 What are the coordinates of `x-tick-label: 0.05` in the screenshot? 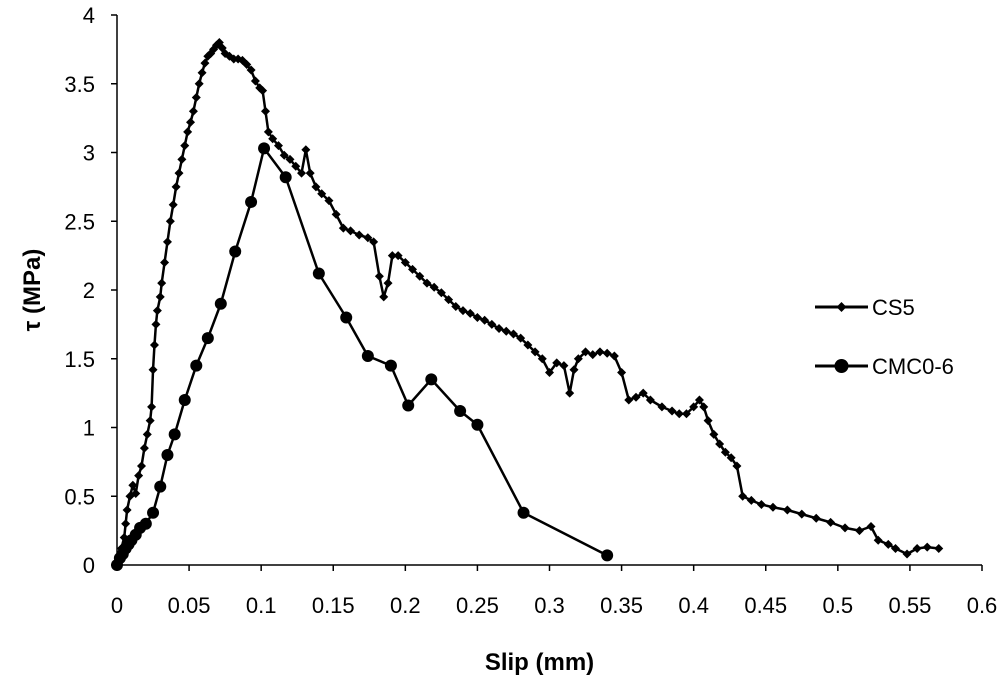 It's located at (189, 605).